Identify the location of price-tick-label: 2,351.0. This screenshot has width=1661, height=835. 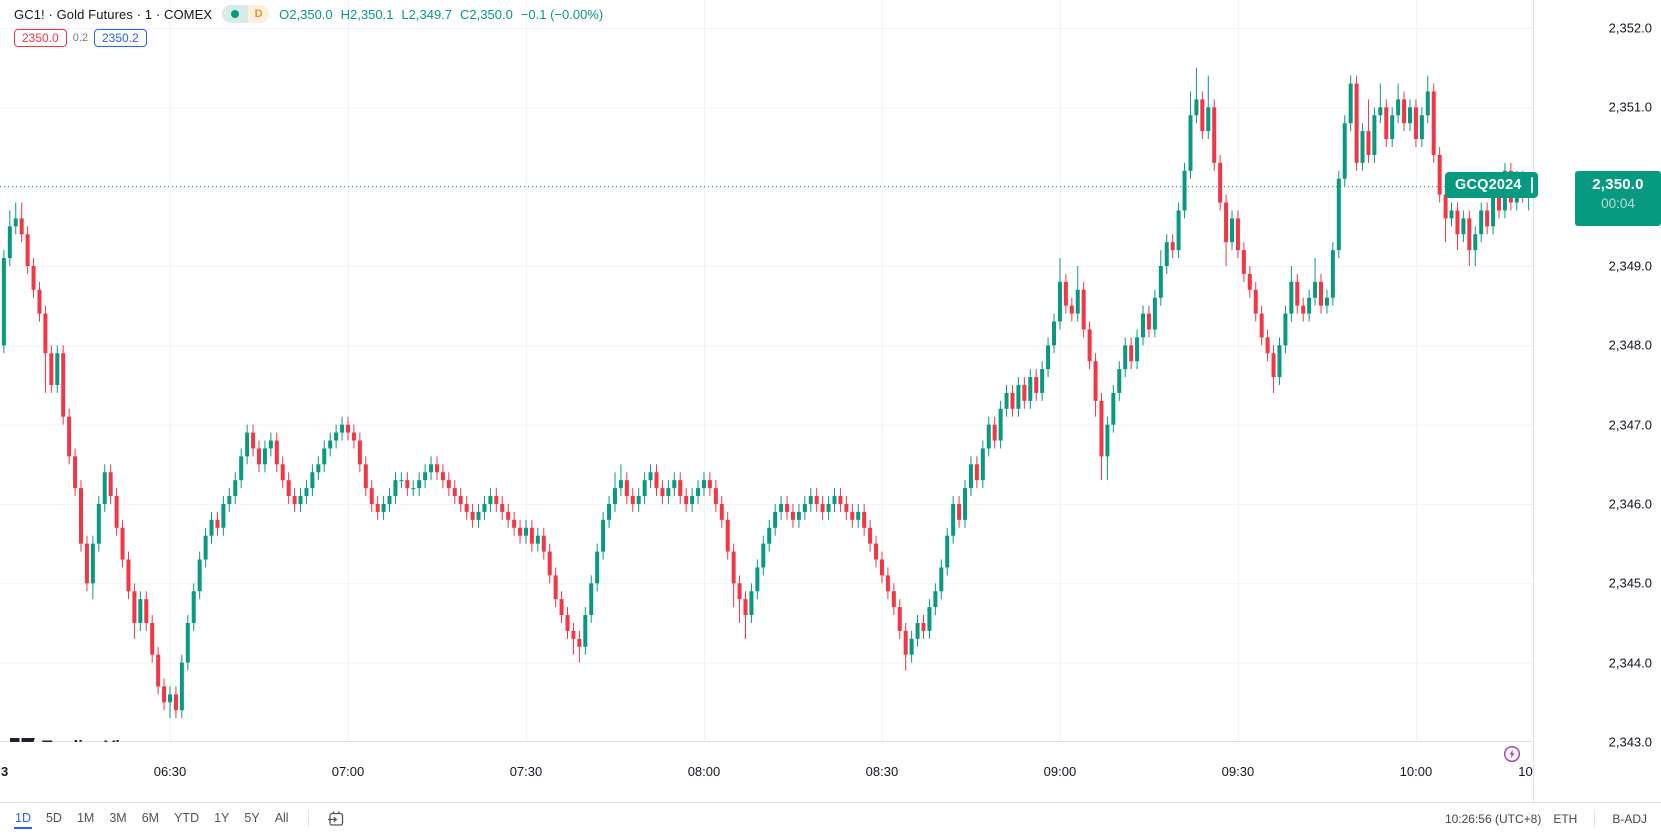
(1630, 107).